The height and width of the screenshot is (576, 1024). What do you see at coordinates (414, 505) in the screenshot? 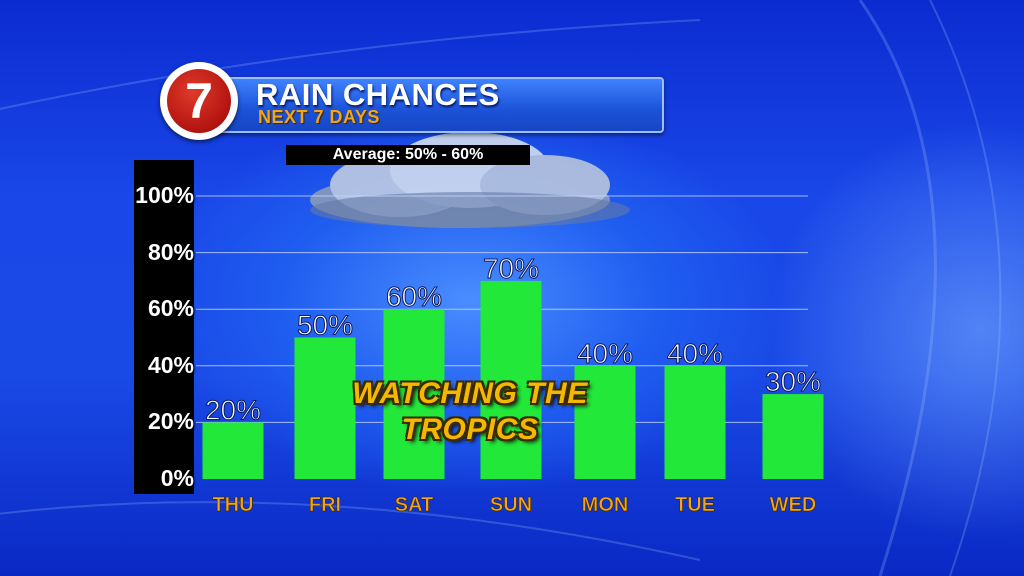
I see `category-label: SAT` at bounding box center [414, 505].